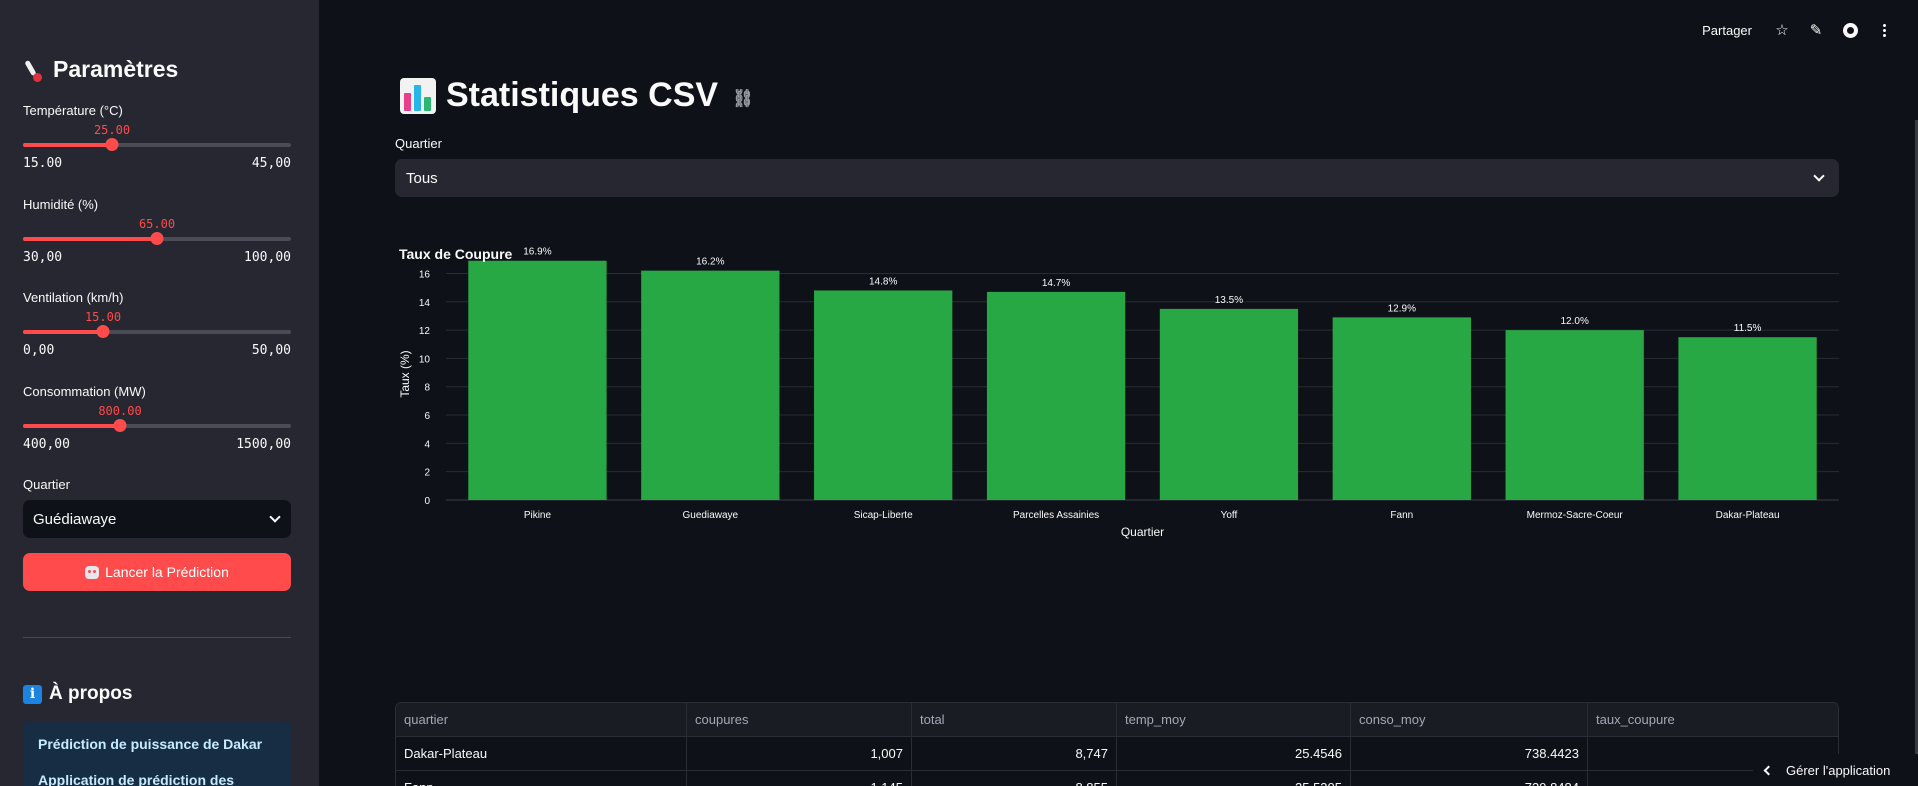  I want to click on about-title: i À propos, so click(77, 694).